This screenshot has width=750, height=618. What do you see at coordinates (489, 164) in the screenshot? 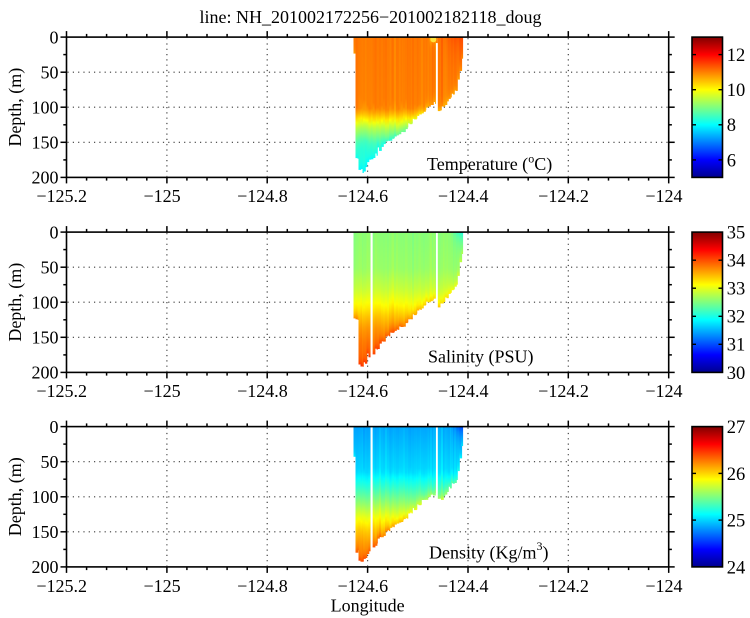
I see `svg-text: Temperature (oC)` at bounding box center [489, 164].